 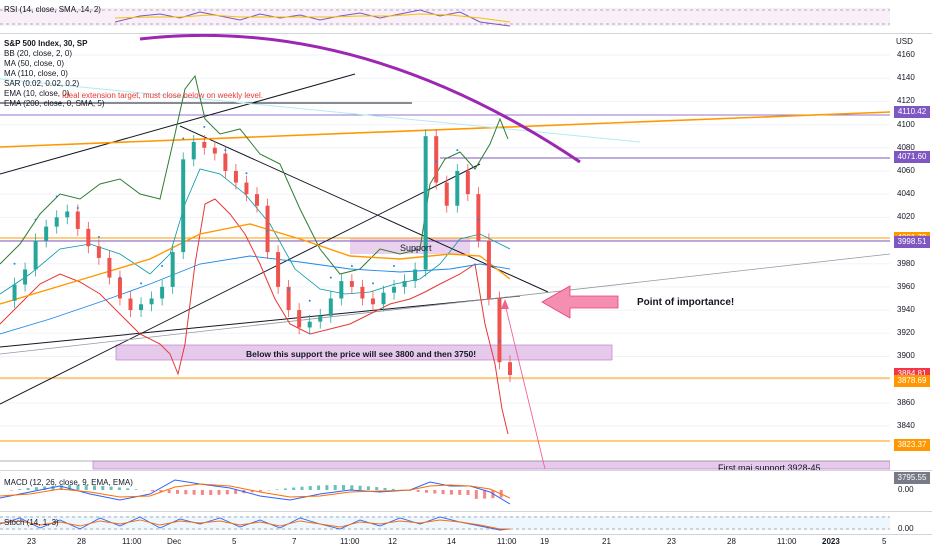 I want to click on rsi-label: RSI (14, close, SMA, 14, 2), so click(x=52, y=9).